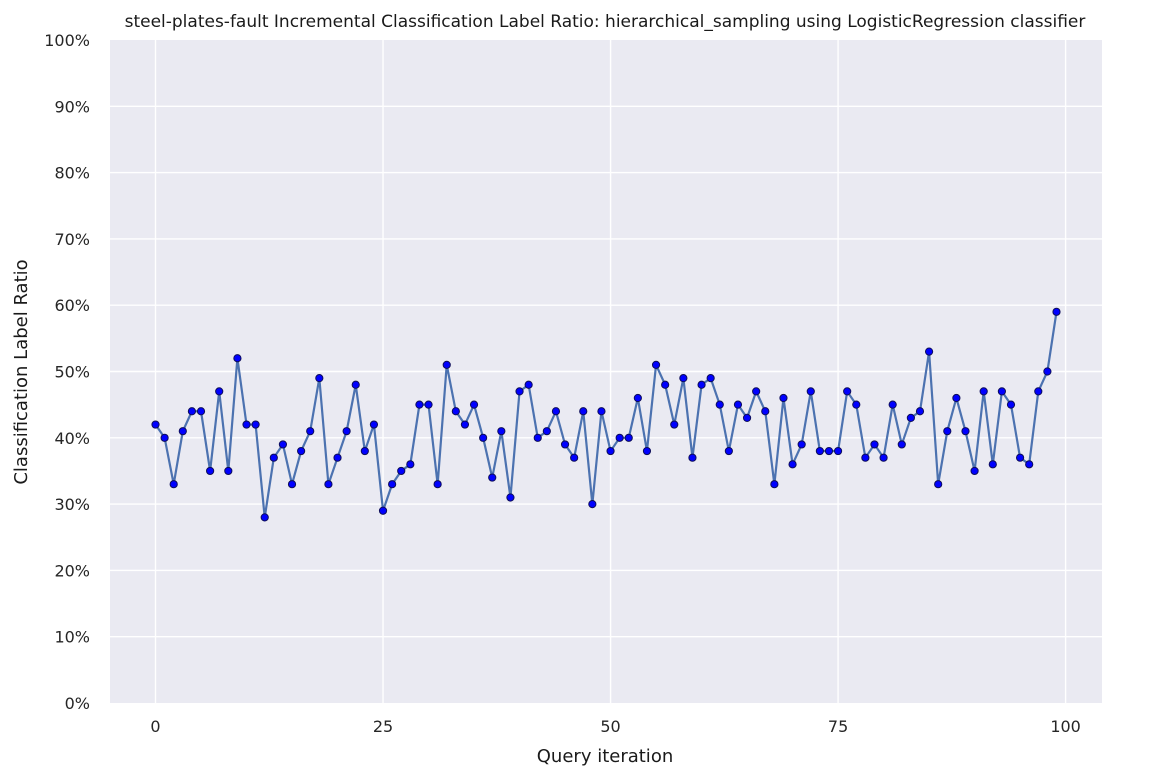 This screenshot has width=1162, height=779. What do you see at coordinates (77, 703) in the screenshot?
I see `y-tick-label: 0%` at bounding box center [77, 703].